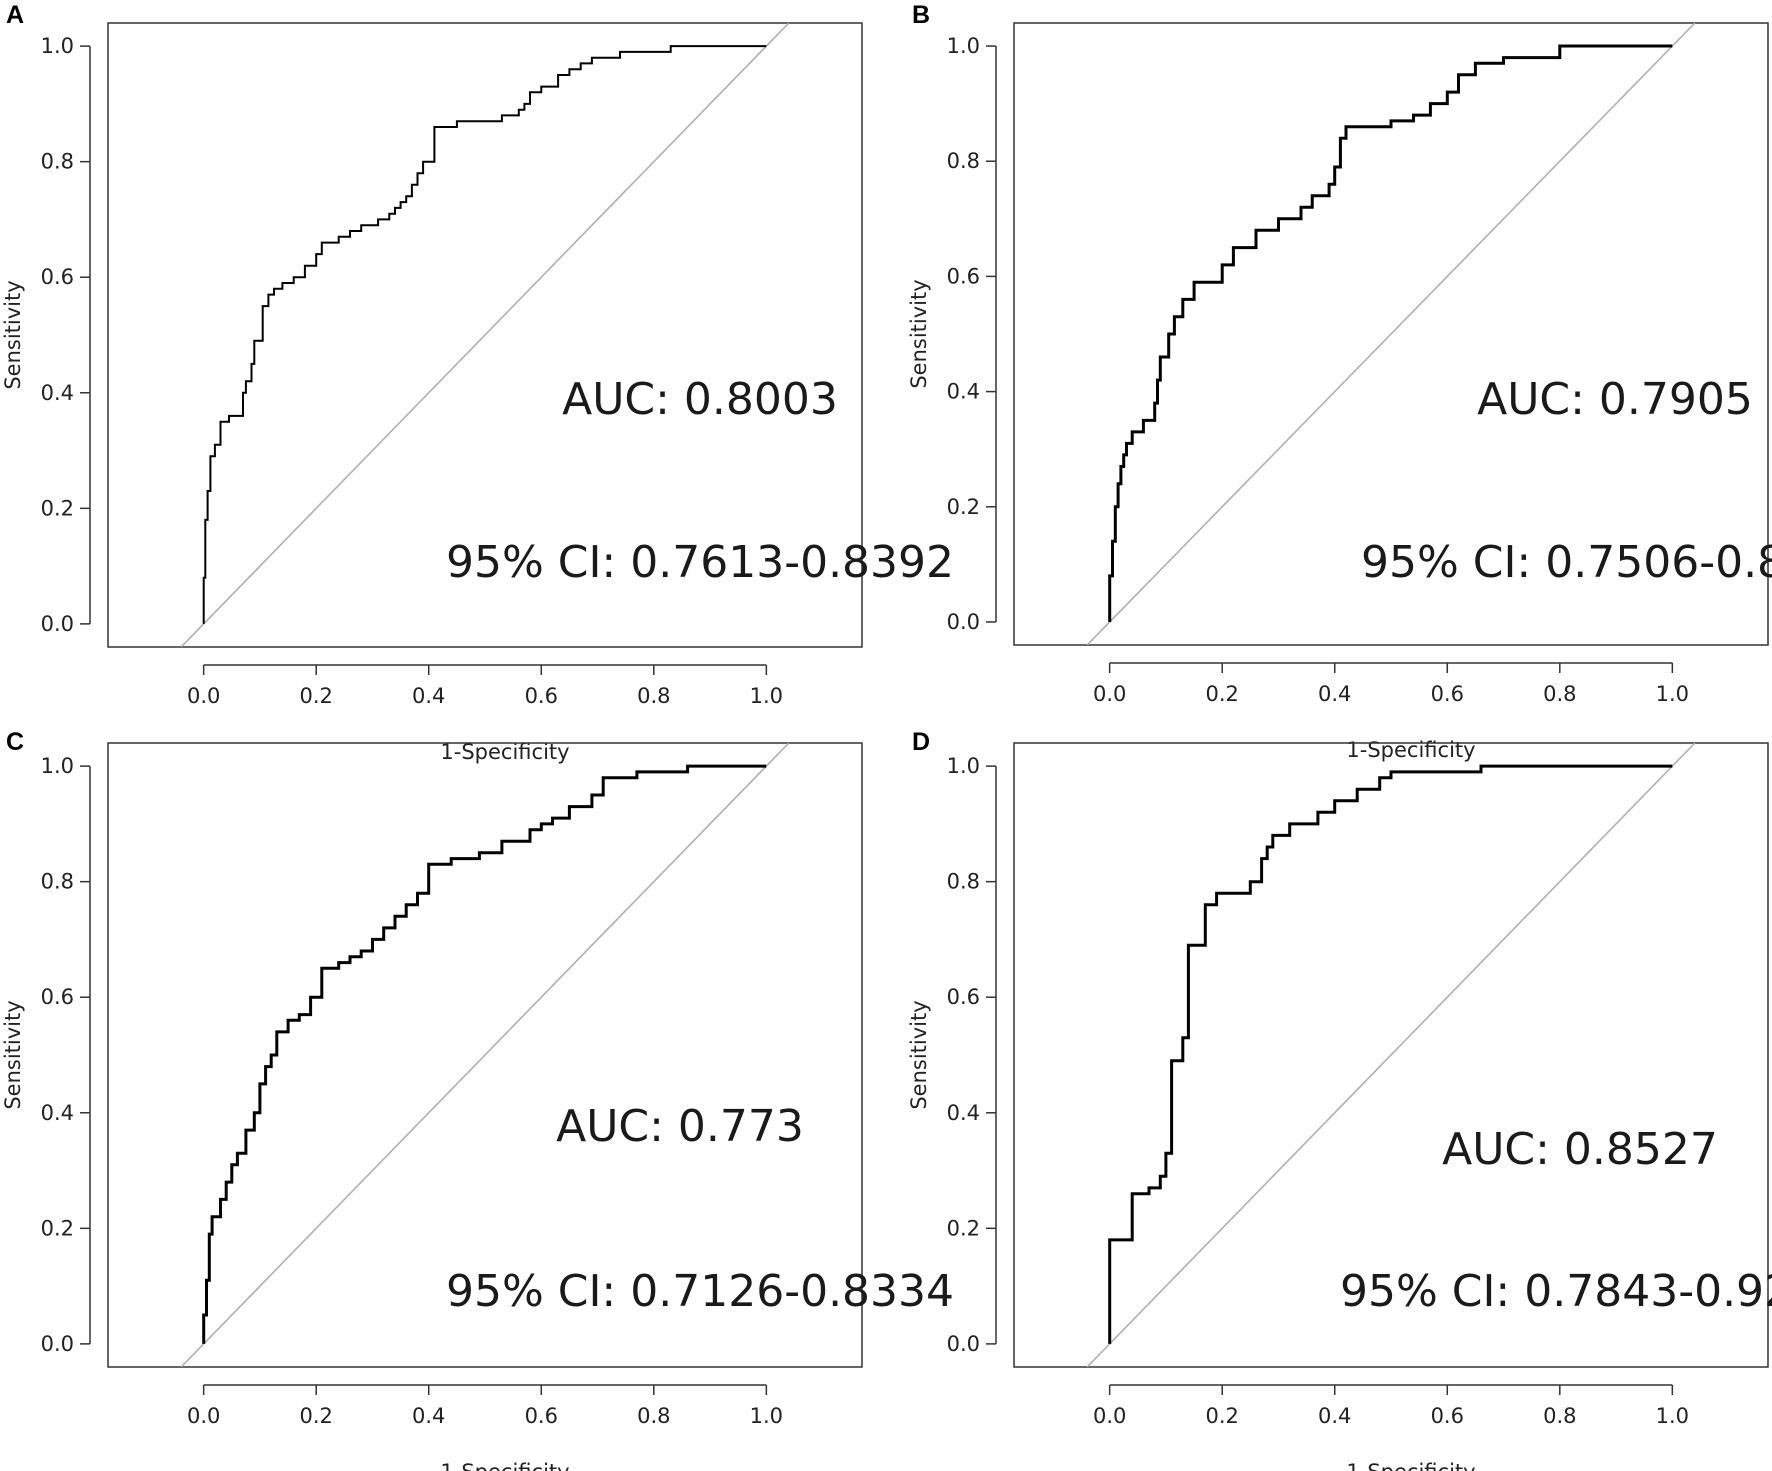  What do you see at coordinates (921, 742) in the screenshot?
I see `panel-label: D` at bounding box center [921, 742].